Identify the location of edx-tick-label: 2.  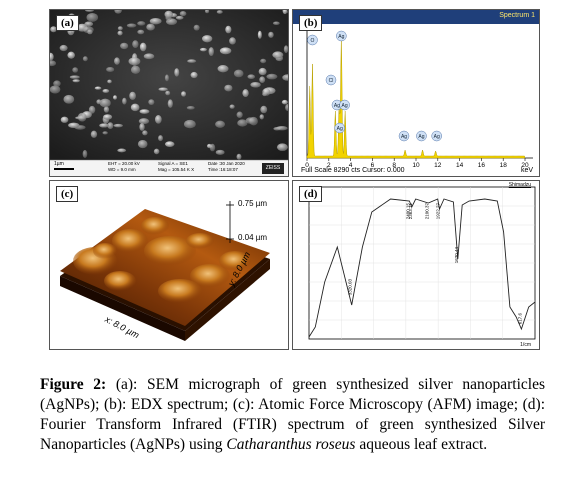
(329, 165).